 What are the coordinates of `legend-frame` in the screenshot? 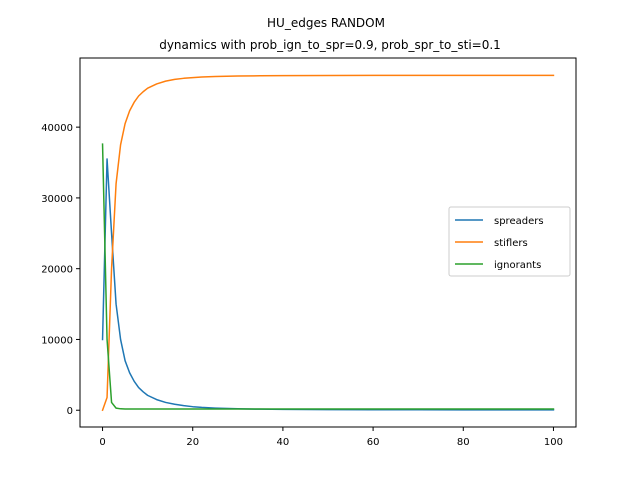 It's located at (509, 241).